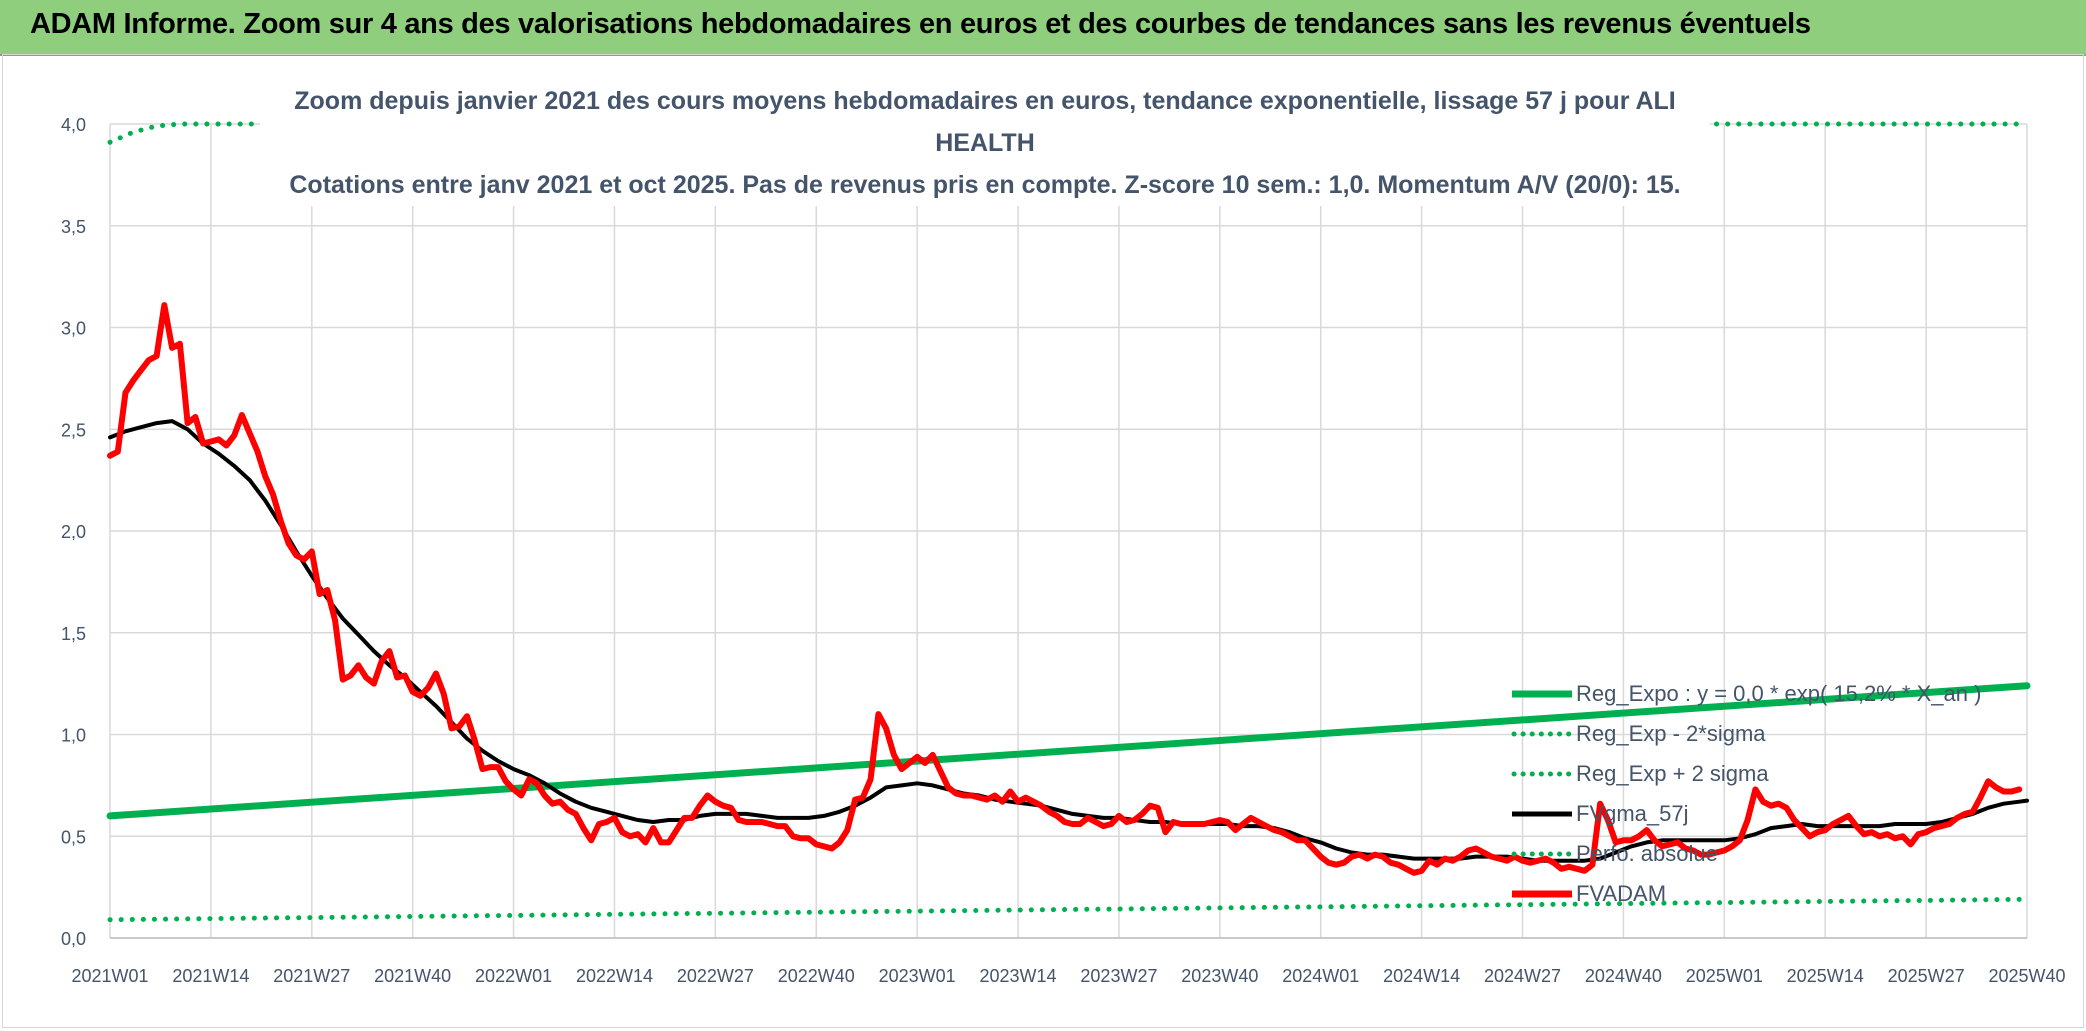 This screenshot has height=1031, width=2086. I want to click on legend-entry-fvgma: FVgma_57j, so click(1760, 816).